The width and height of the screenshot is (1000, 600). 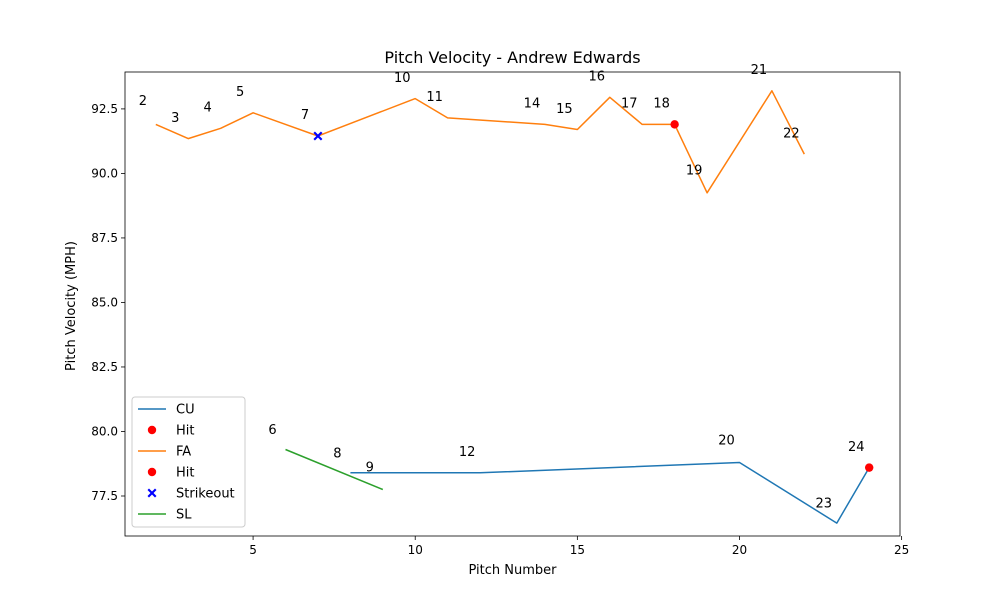 I want to click on pitch-number-label: 6, so click(x=272, y=430).